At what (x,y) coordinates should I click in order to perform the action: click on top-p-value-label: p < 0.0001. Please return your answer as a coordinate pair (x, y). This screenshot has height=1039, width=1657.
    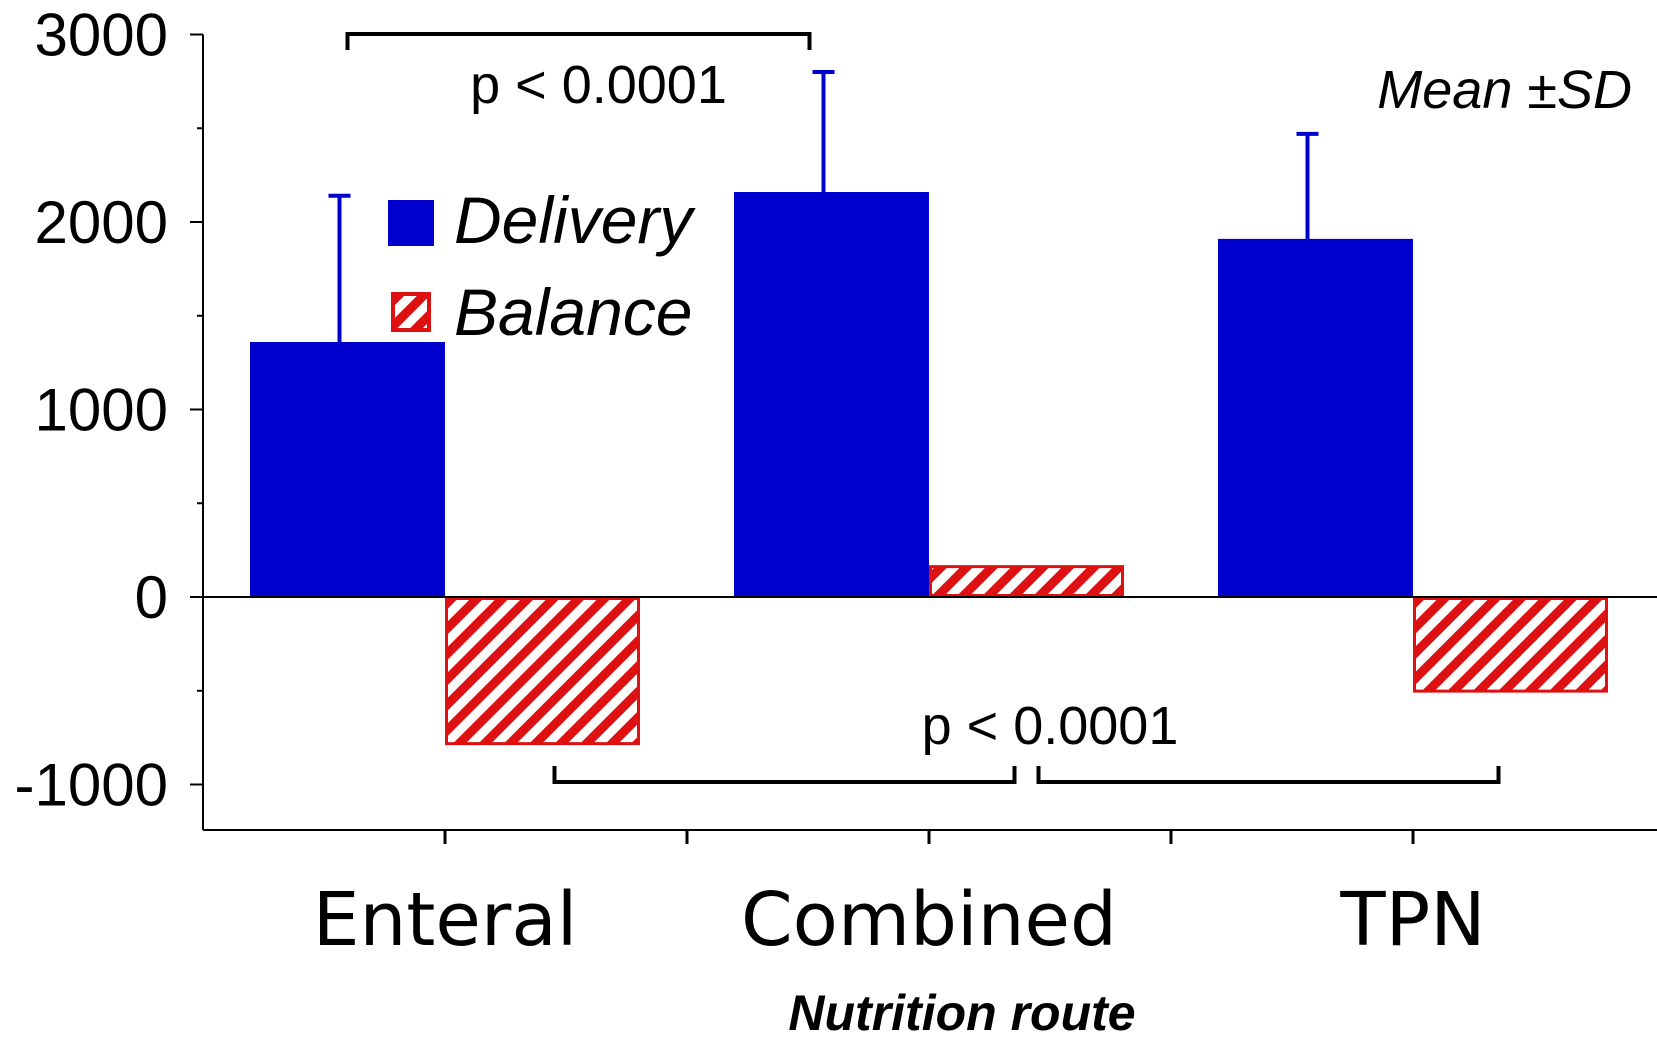
    Looking at the image, I should click on (598, 85).